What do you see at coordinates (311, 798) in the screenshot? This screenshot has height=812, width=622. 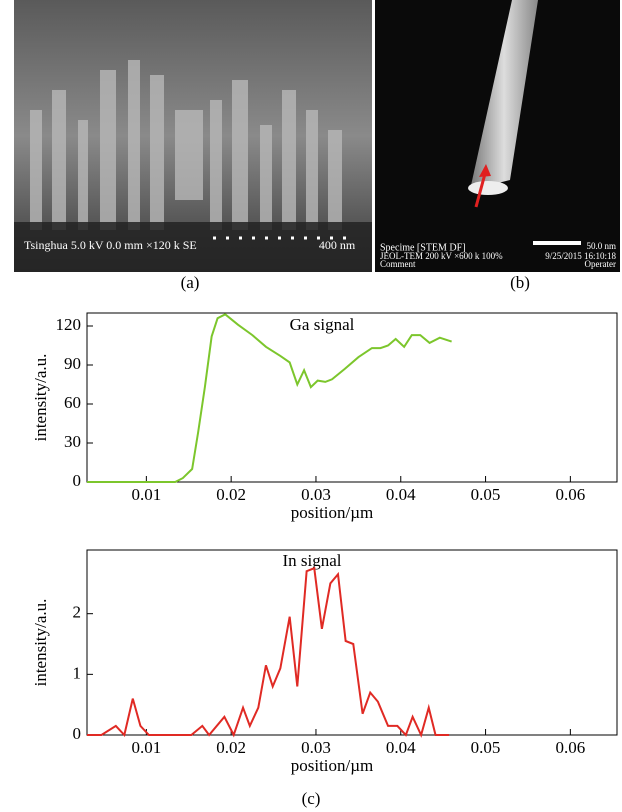 I see `panel-label: (c)` at bounding box center [311, 798].